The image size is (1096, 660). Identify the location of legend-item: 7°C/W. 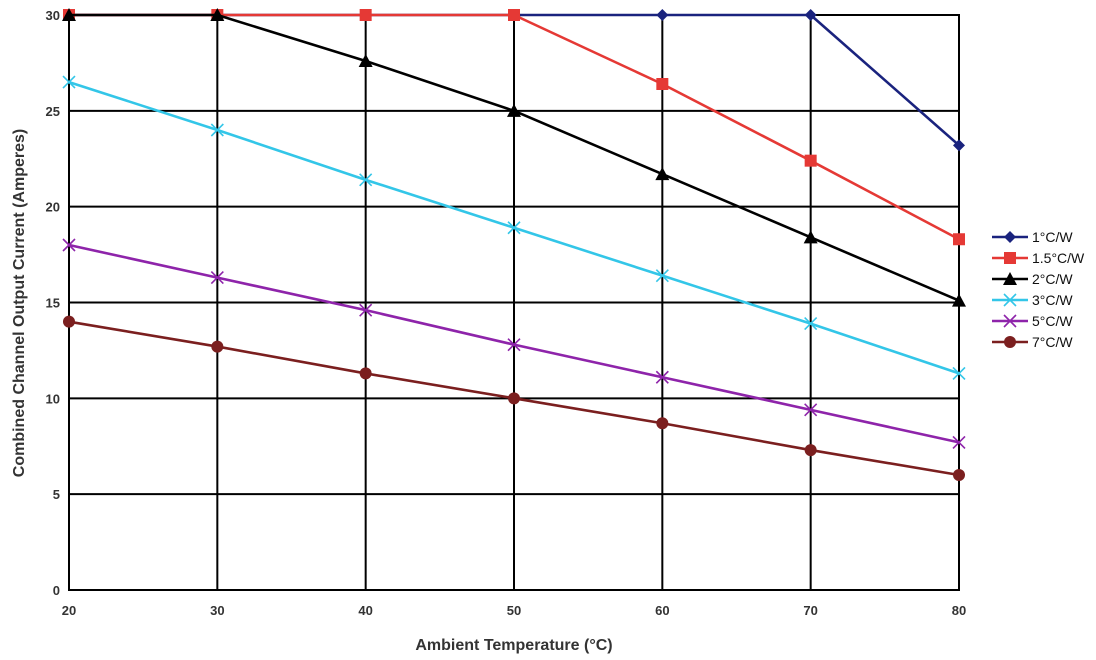
(1032, 342).